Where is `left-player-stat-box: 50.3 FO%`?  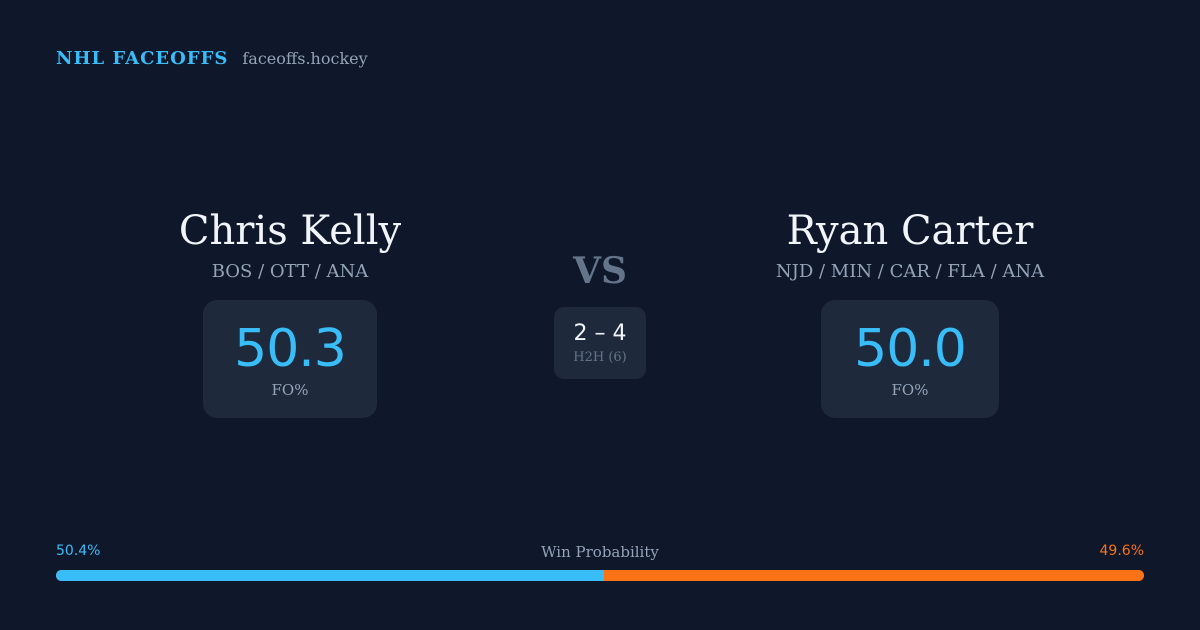 left-player-stat-box: 50.3 FO% is located at coordinates (290, 359).